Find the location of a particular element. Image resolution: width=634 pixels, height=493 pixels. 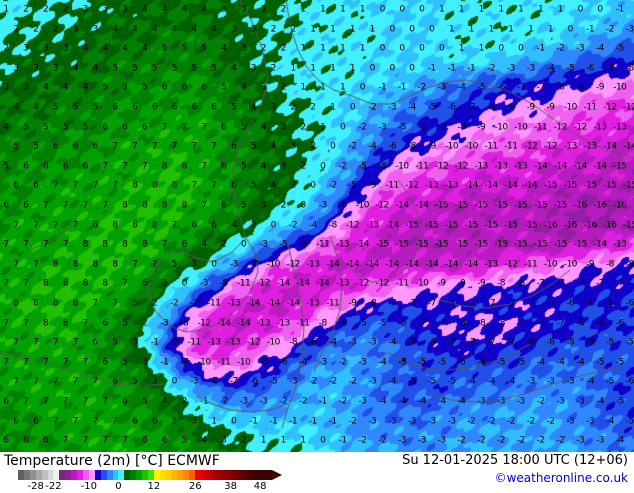

copyright-notice: ©weatheronline.co.uk is located at coordinates (561, 478).